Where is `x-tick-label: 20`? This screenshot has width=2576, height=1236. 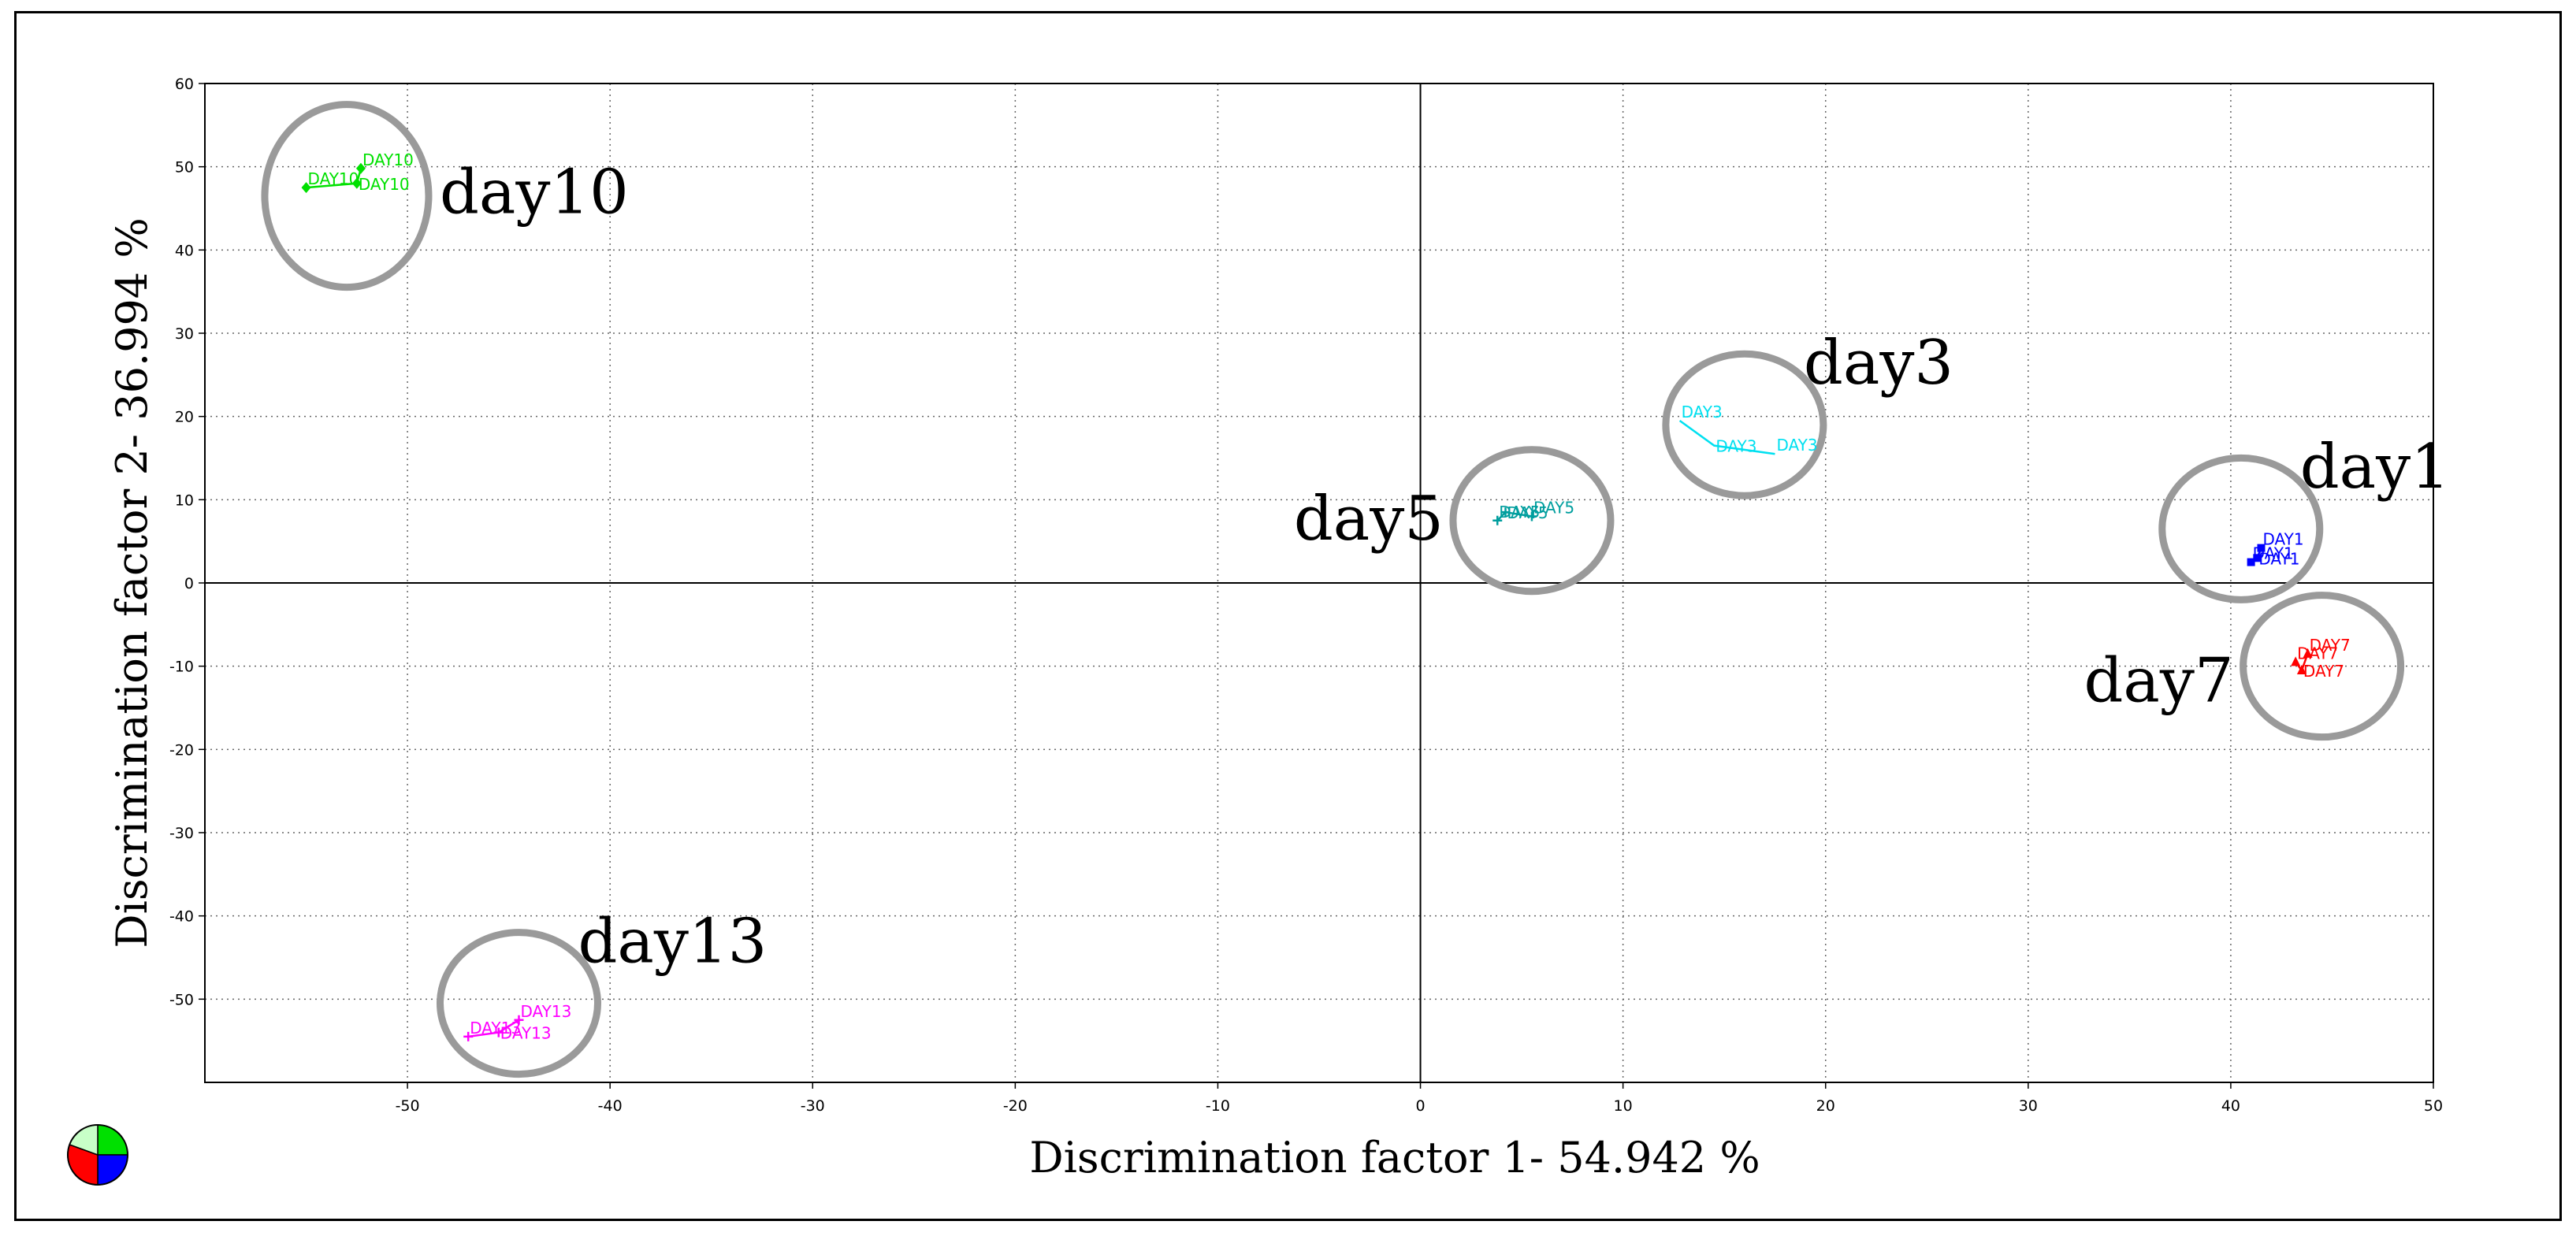
x-tick-label: 20 is located at coordinates (1825, 1106).